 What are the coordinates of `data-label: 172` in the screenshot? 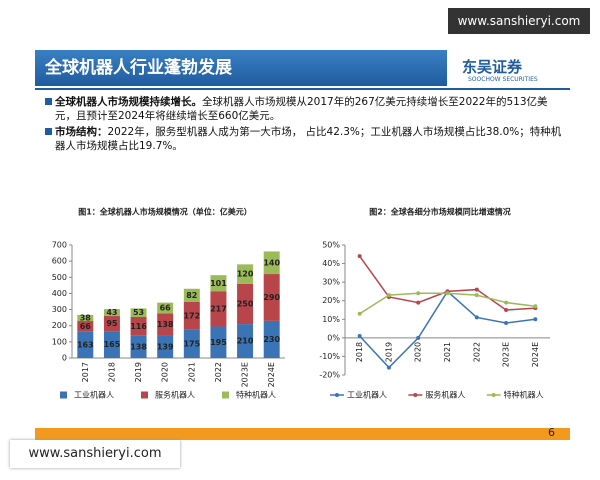 It's located at (191, 315).